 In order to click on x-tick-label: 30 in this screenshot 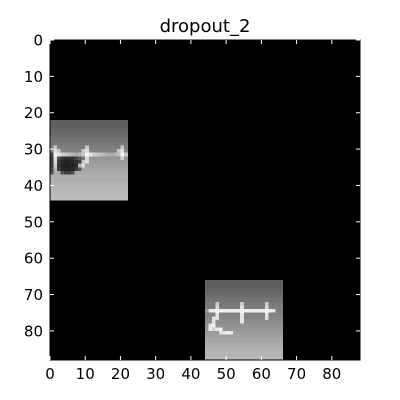, I will do `click(155, 374)`.